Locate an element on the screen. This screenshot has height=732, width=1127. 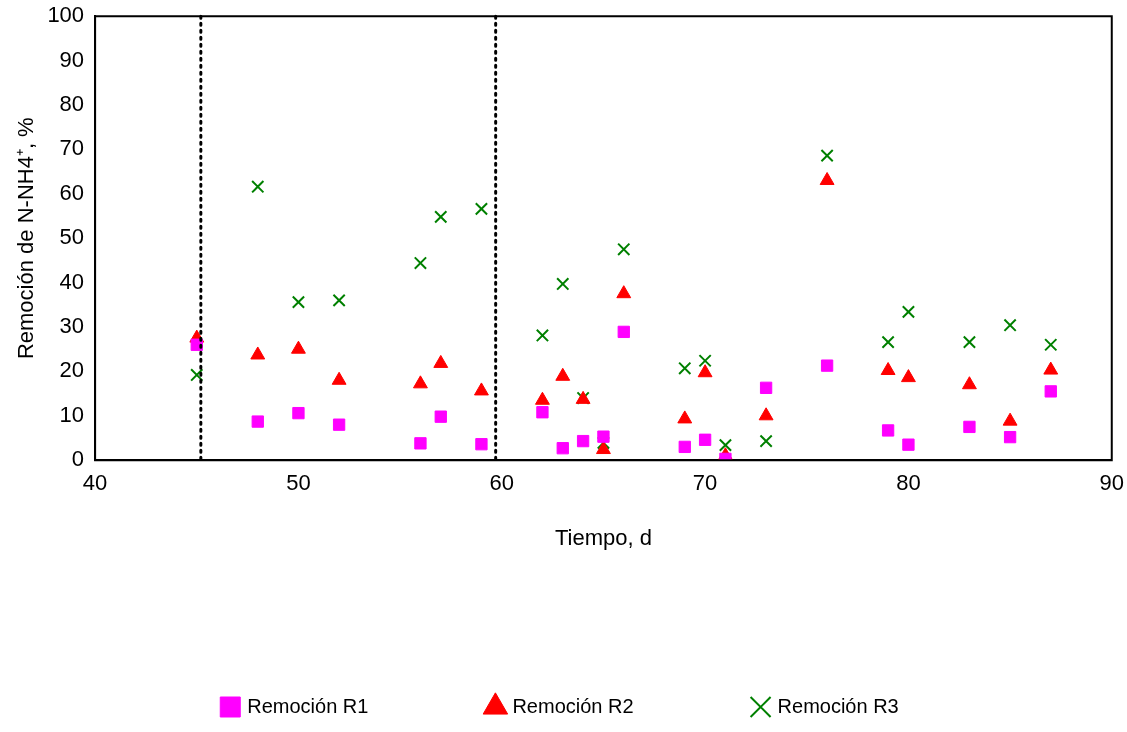
y-tick-label: 40 is located at coordinates (72, 281).